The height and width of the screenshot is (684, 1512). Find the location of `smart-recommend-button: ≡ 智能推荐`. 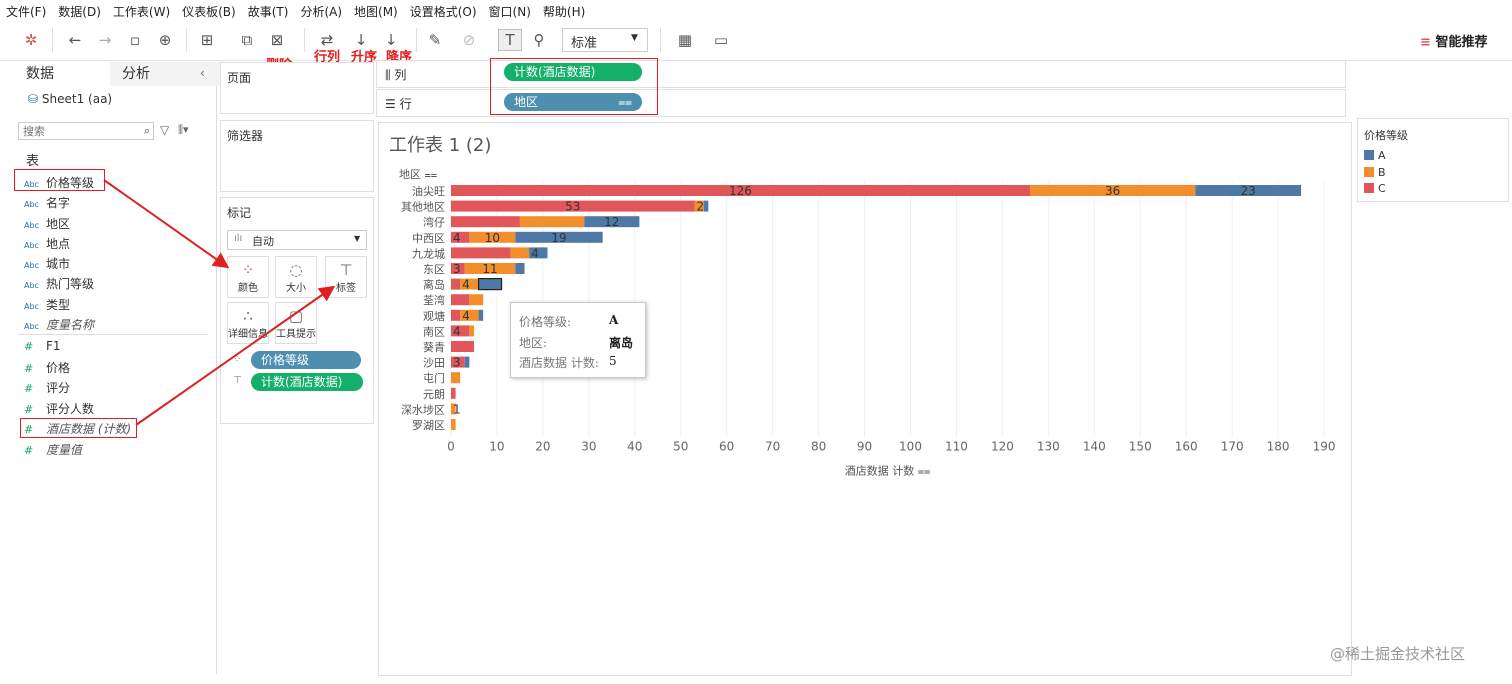

smart-recommend-button: ≡ 智能推荐 is located at coordinates (1453, 40).